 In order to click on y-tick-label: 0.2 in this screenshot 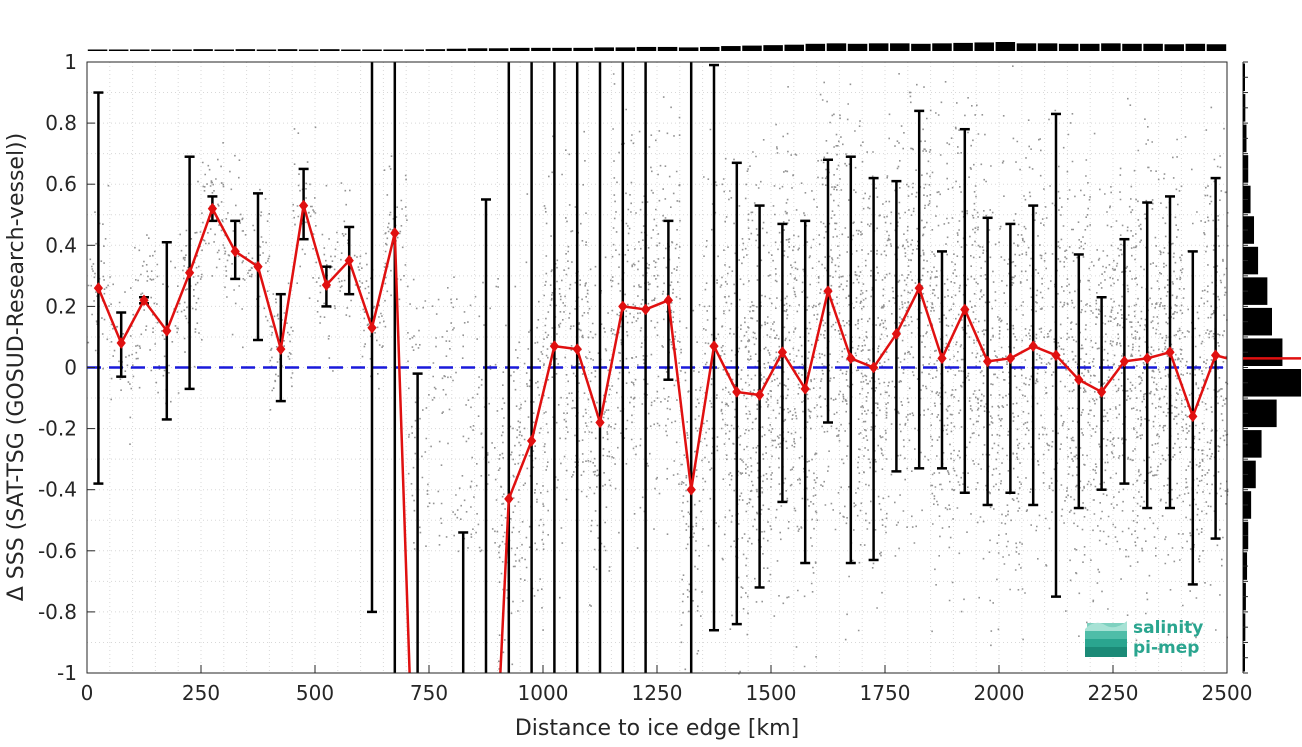, I will do `click(61, 306)`.